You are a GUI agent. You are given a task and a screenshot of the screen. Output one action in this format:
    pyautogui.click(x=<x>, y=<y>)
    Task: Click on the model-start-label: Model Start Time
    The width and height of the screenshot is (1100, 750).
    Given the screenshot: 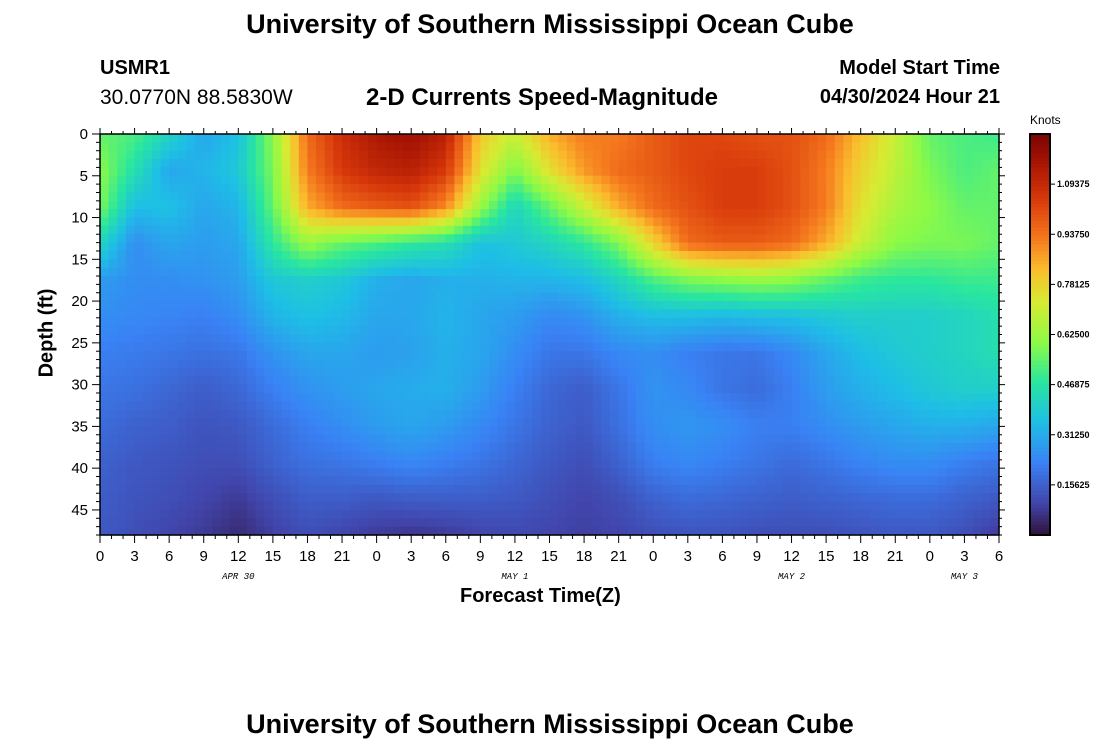 What is the action you would take?
    pyautogui.click(x=919, y=68)
    